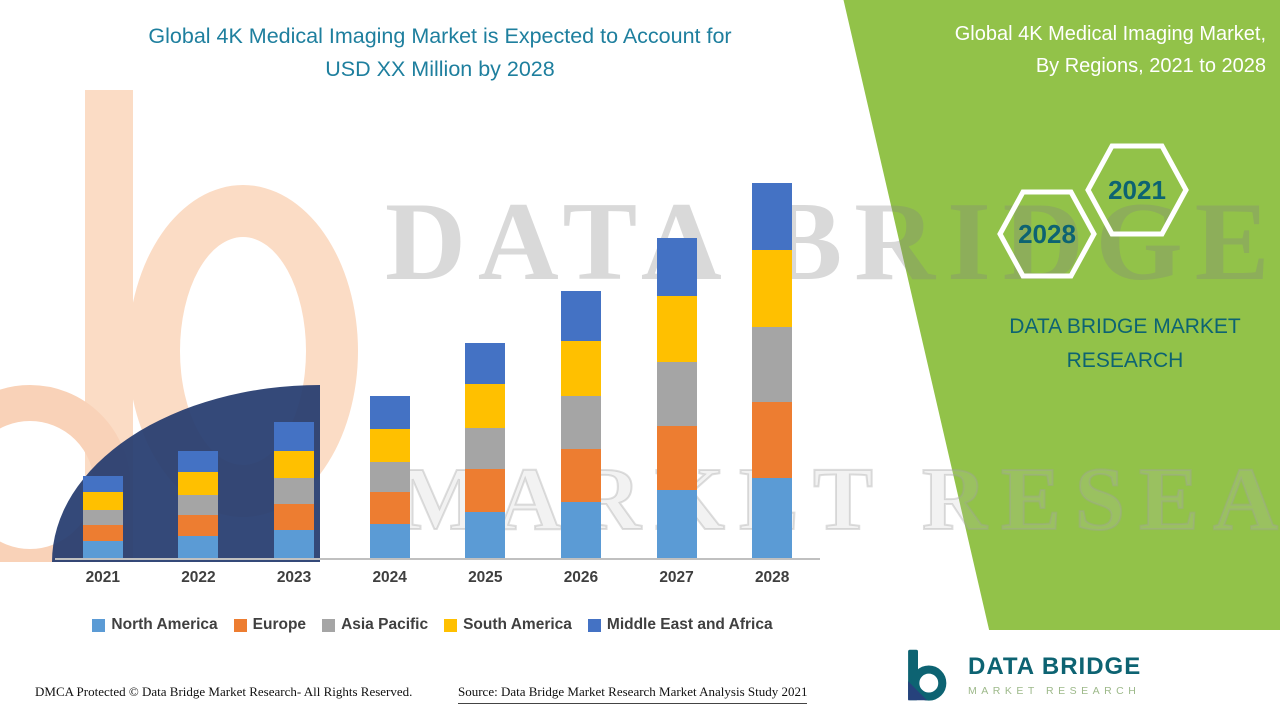 The width and height of the screenshot is (1280, 720). Describe the element at coordinates (1120, 343) in the screenshot. I see `brand-text: DATA BRIDGE MARKET RESEARCH` at that location.